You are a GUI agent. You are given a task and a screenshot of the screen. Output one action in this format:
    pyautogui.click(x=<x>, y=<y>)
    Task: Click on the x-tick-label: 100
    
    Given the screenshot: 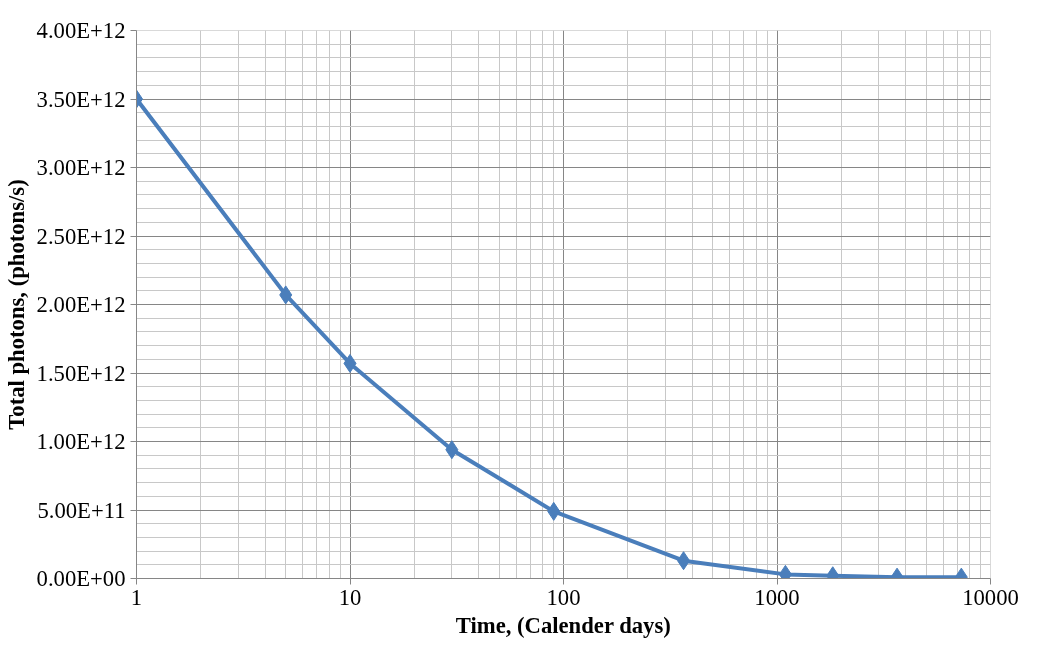 What is the action you would take?
    pyautogui.click(x=563, y=597)
    